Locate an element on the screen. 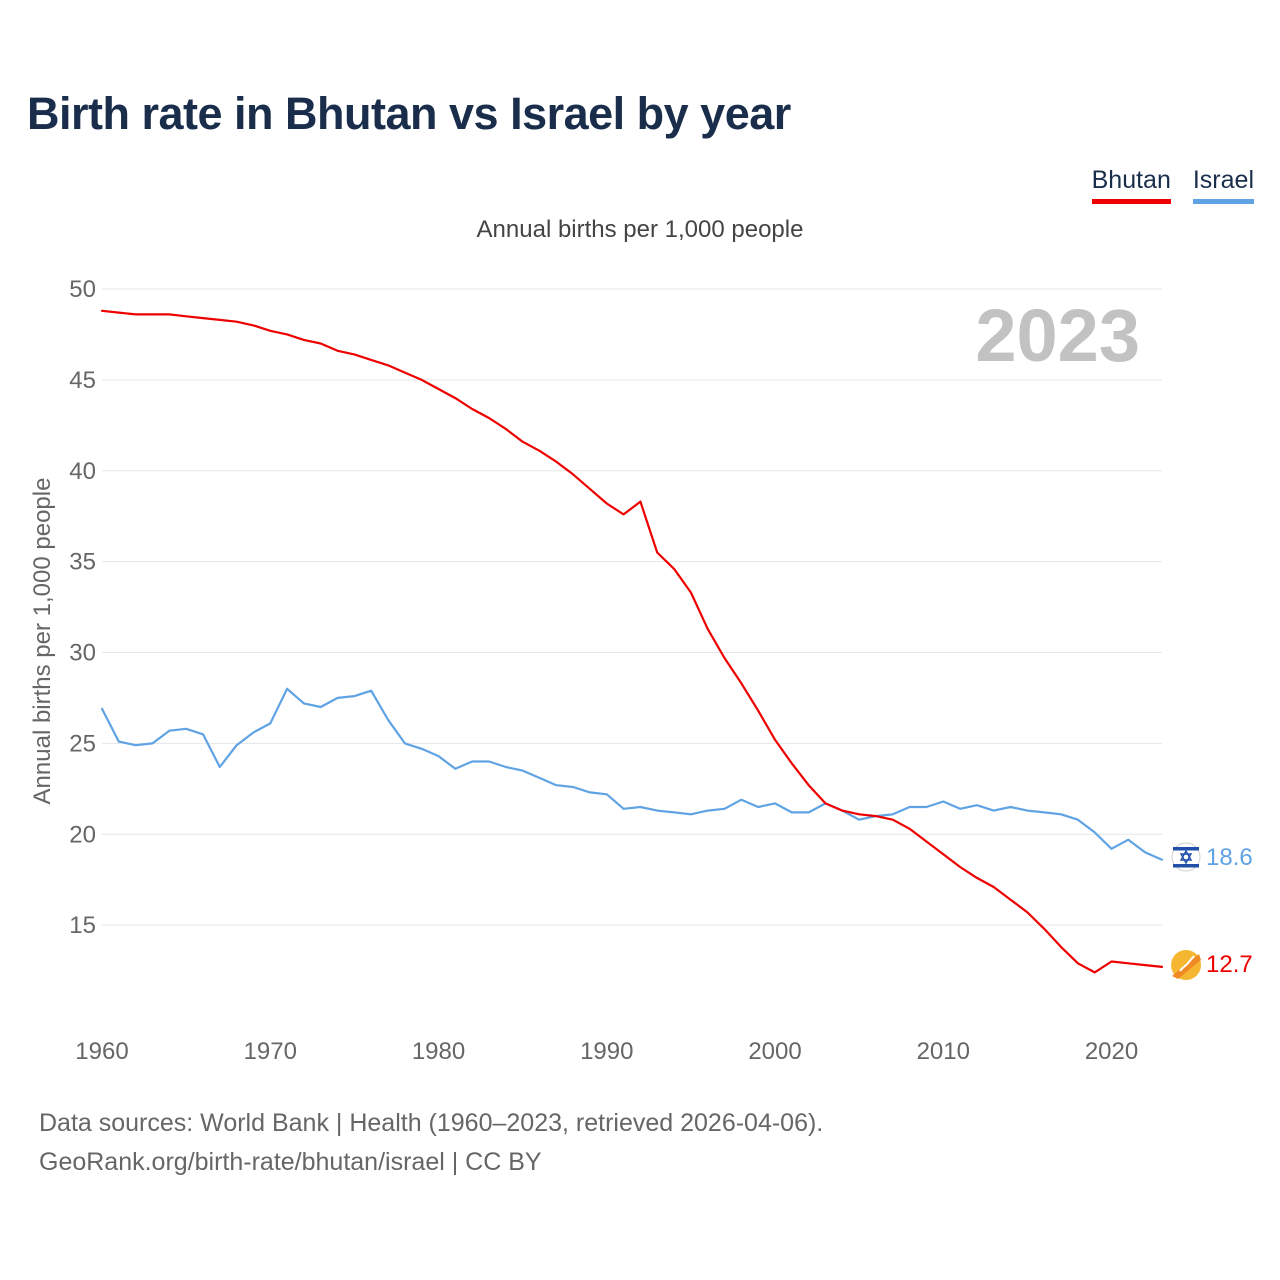 The height and width of the screenshot is (1280, 1280). x-tick-label: 2020 is located at coordinates (1111, 1051).